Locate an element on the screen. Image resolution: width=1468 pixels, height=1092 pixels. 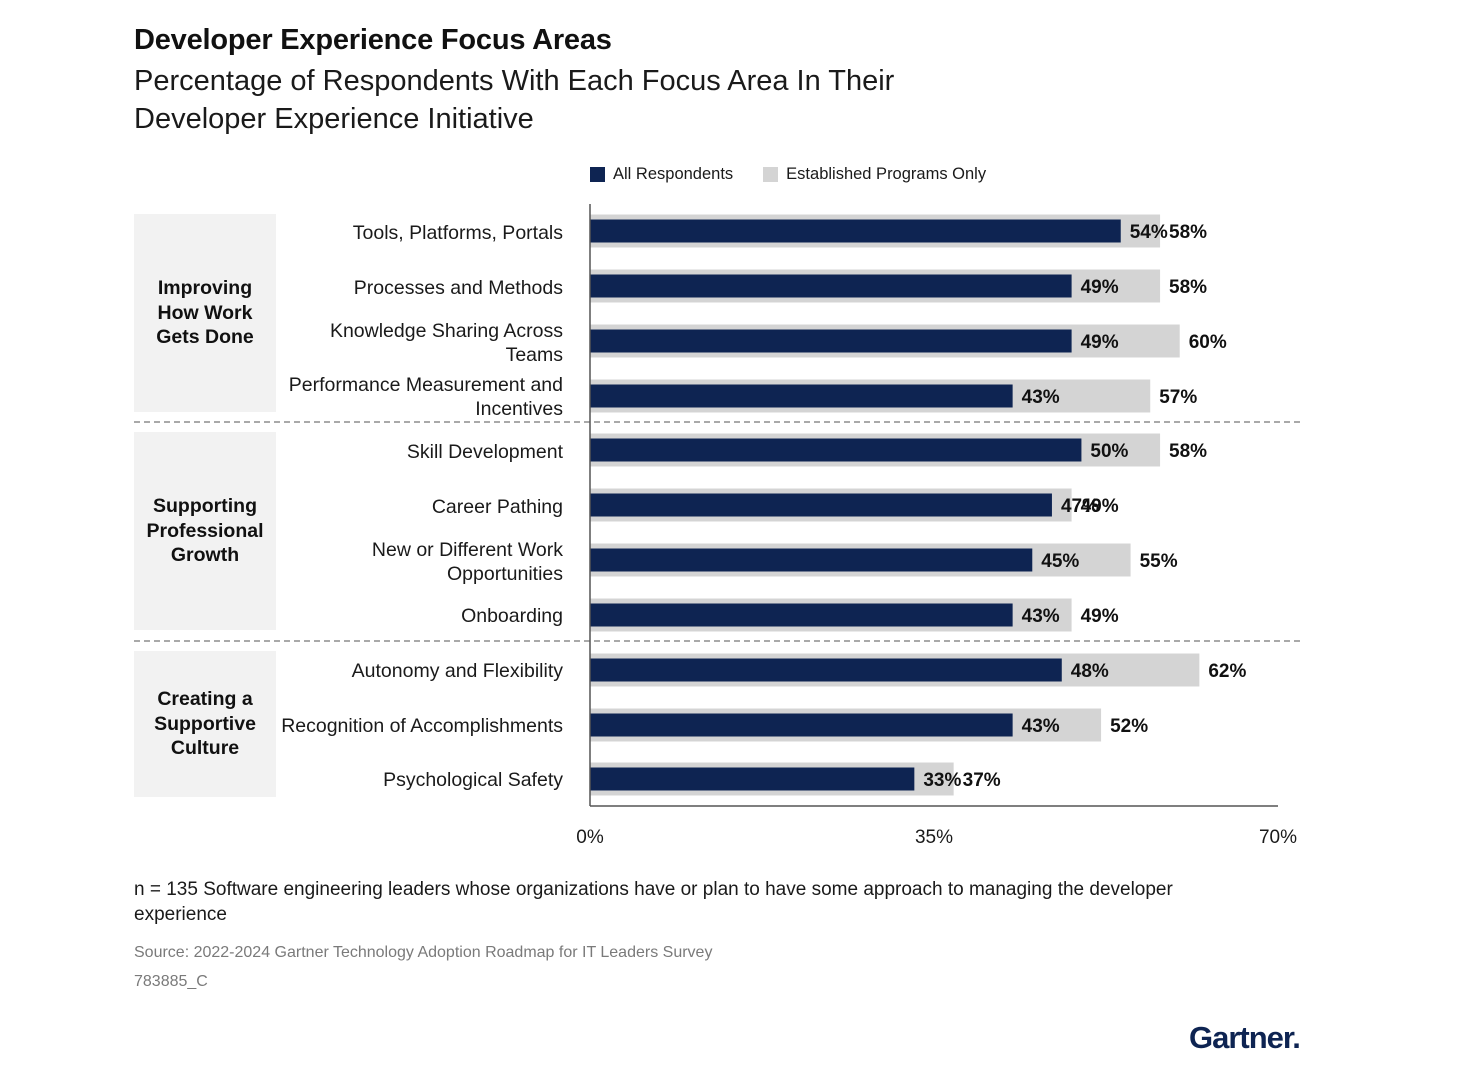
x-tick-label: 35% is located at coordinates (934, 837).